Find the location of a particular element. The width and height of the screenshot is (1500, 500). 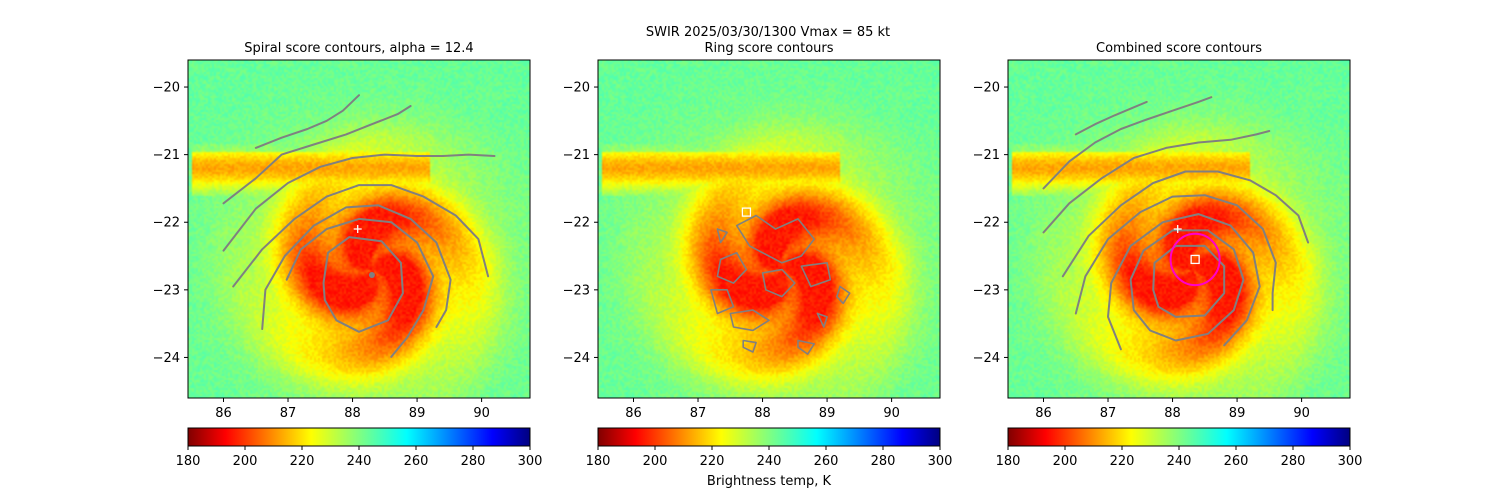

markers-spiral is located at coordinates (364, 251).